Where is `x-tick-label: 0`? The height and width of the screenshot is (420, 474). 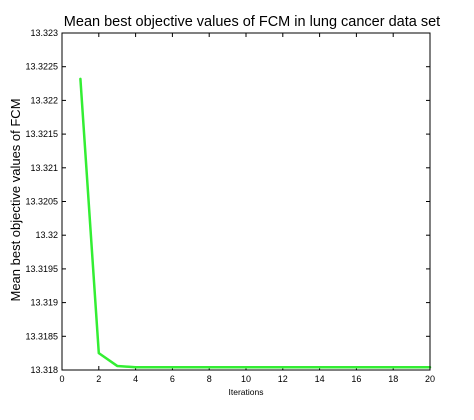
x-tick-label: 0 is located at coordinates (61, 379).